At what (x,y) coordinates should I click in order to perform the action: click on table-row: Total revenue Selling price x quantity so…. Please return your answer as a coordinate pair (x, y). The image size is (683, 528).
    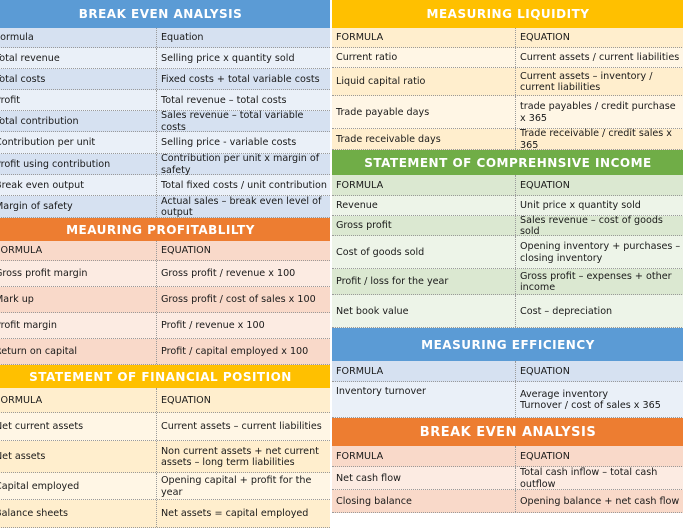
    Looking at the image, I should click on (165, 58).